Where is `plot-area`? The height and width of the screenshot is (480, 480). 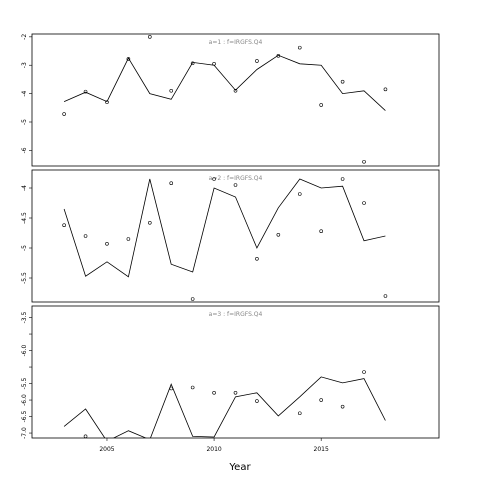
plot-area is located at coordinates (225, 409).